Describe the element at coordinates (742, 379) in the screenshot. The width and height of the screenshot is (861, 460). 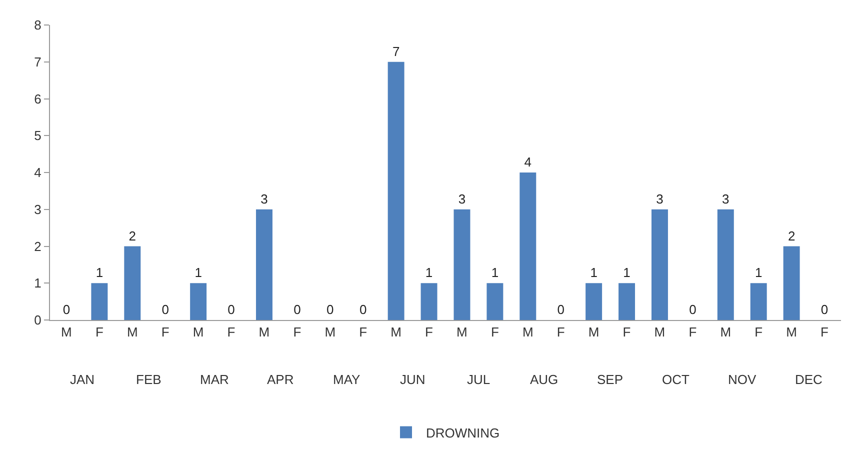
I see `text: NOV` at that location.